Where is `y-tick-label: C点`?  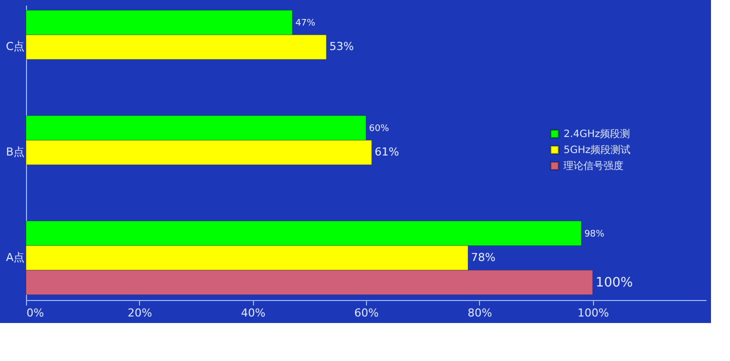
y-tick-label: C点 is located at coordinates (15, 47).